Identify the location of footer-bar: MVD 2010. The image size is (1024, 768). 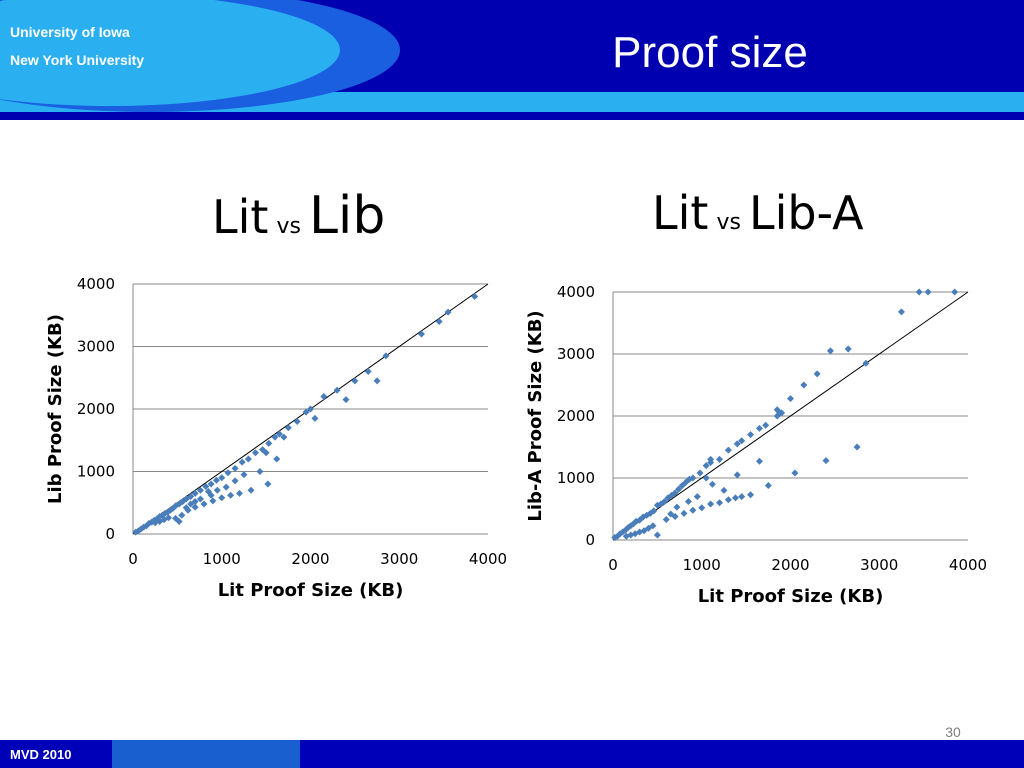
(512, 754).